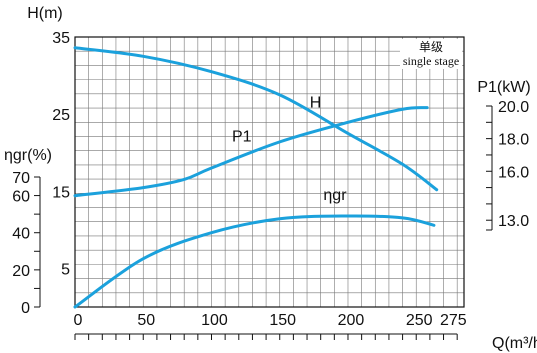  What do you see at coordinates (65, 269) in the screenshot?
I see `h-tick-label: 5` at bounding box center [65, 269].